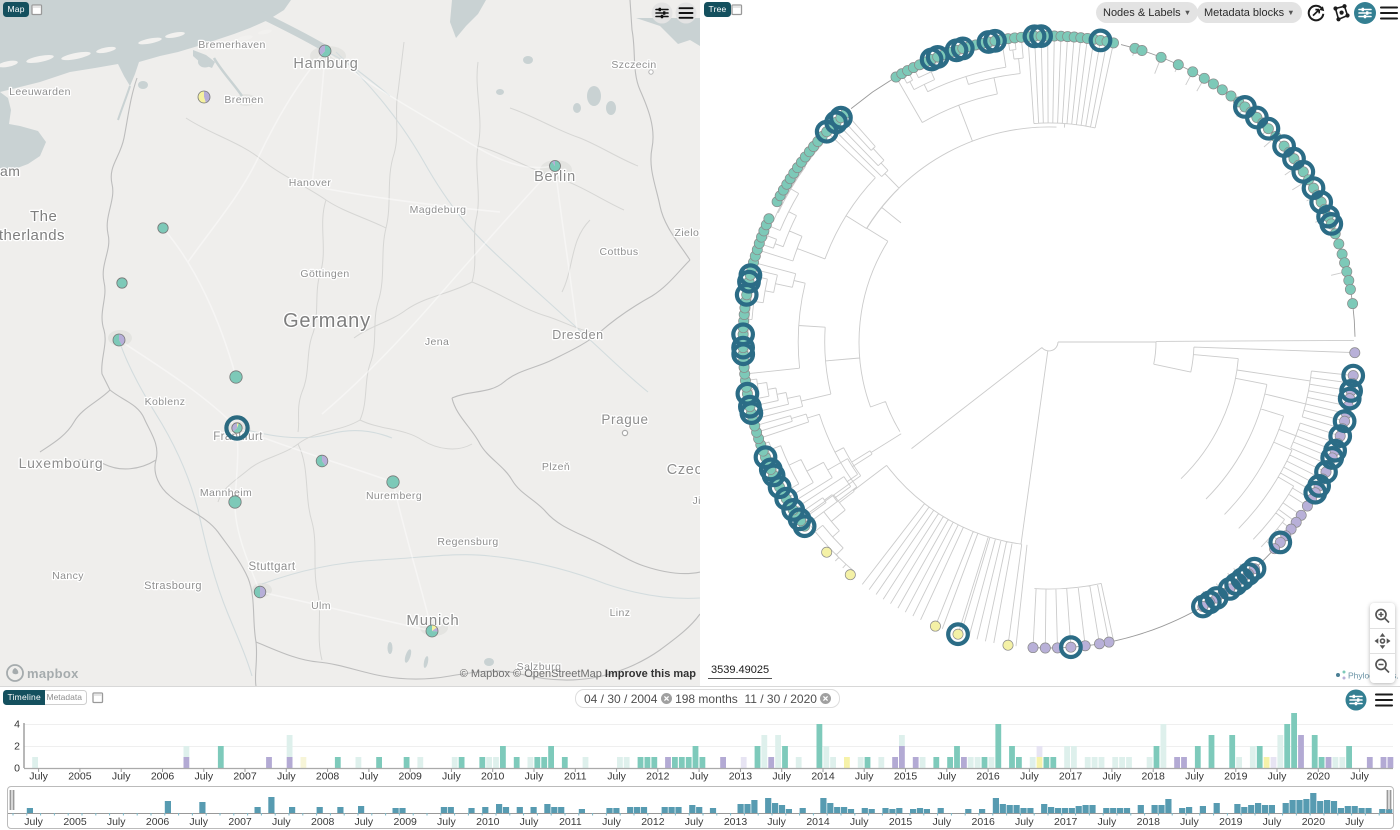 This screenshot has height=830, width=1400. Describe the element at coordinates (577, 335) in the screenshot. I see `svg-text: Dresden` at that location.